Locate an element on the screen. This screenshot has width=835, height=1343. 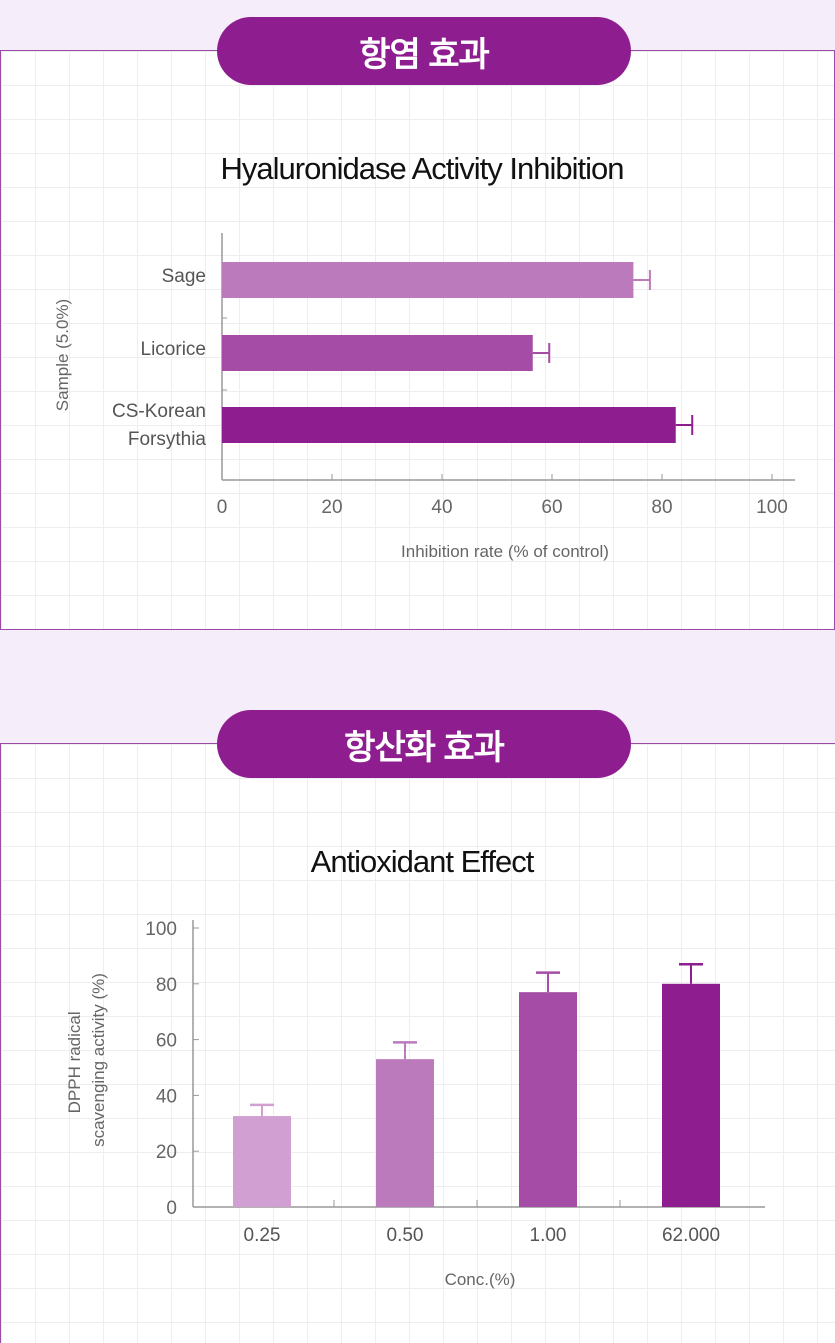
category-label: Forsythia is located at coordinates (167, 439).